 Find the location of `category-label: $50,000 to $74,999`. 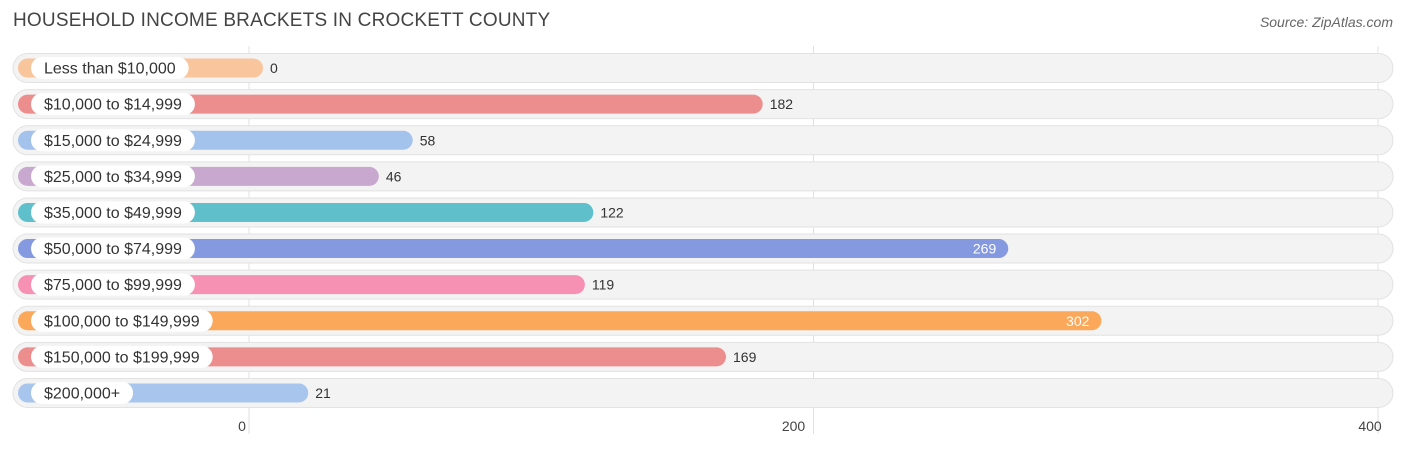

category-label: $50,000 to $74,999 is located at coordinates (113, 249).